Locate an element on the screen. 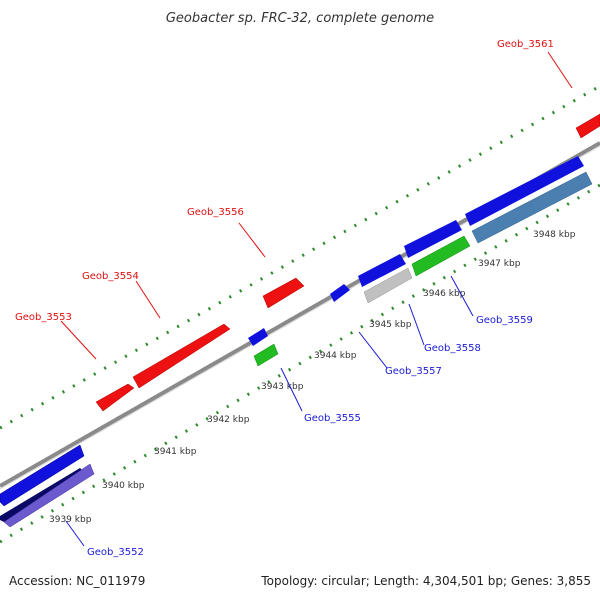  gene-navy-lower-left is located at coordinates (42, 495).